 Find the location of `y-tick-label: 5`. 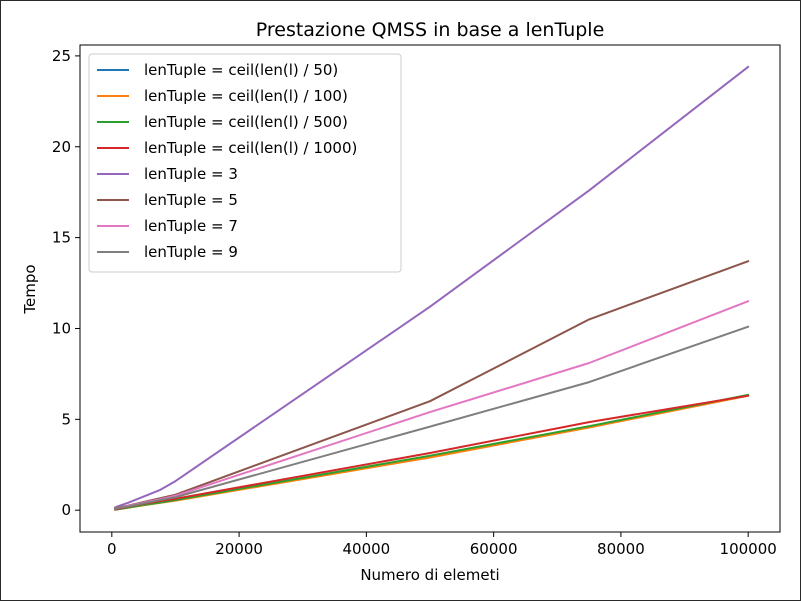

y-tick-label: 5 is located at coordinates (66, 419).